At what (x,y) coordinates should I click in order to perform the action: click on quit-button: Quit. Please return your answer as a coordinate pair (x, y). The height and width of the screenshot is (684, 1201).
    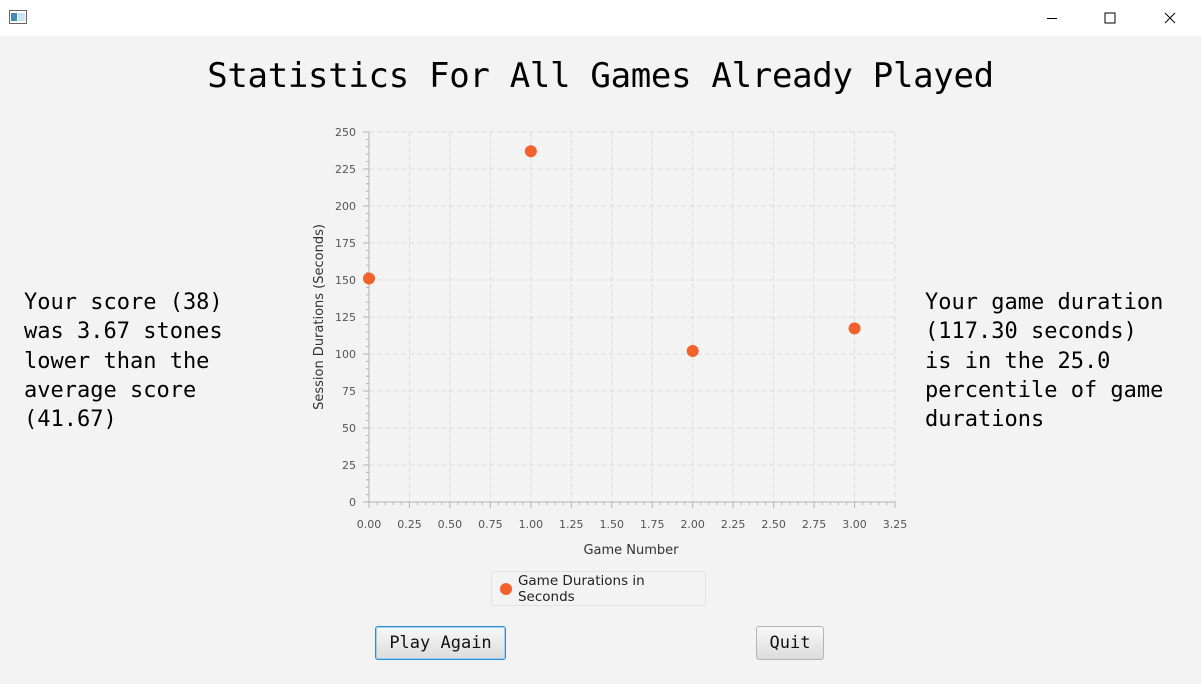
    Looking at the image, I should click on (790, 643).